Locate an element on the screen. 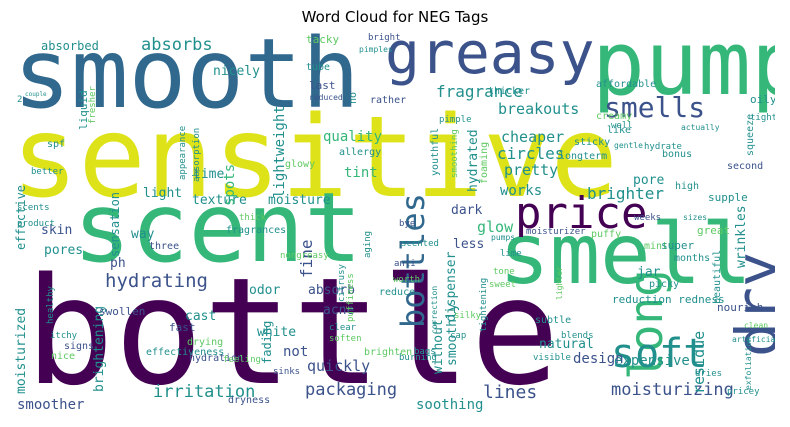  word: couple is located at coordinates (36, 94).